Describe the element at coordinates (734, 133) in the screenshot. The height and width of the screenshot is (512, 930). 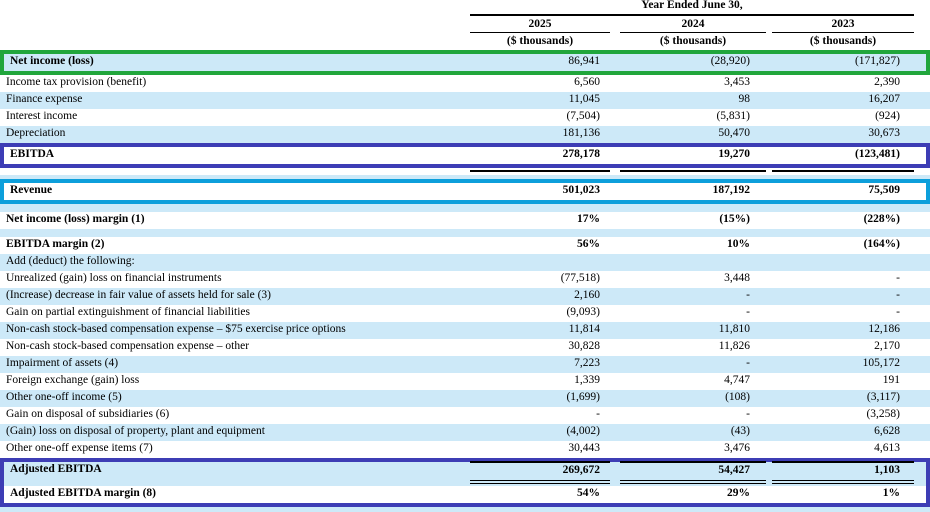
I see `value-2024: 50,470` at that location.